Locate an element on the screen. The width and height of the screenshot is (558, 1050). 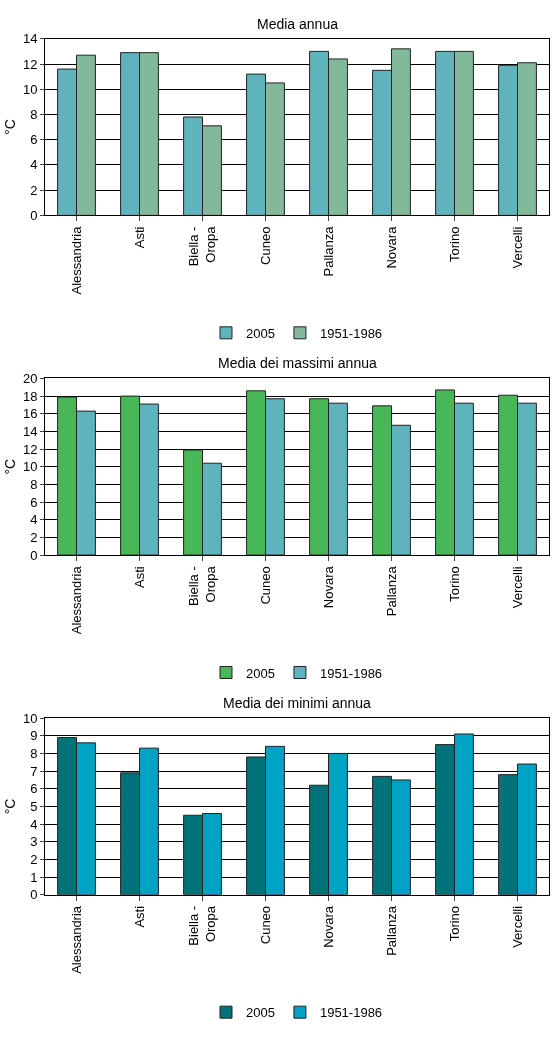
y-tick-label: 18 is located at coordinates (30, 396).